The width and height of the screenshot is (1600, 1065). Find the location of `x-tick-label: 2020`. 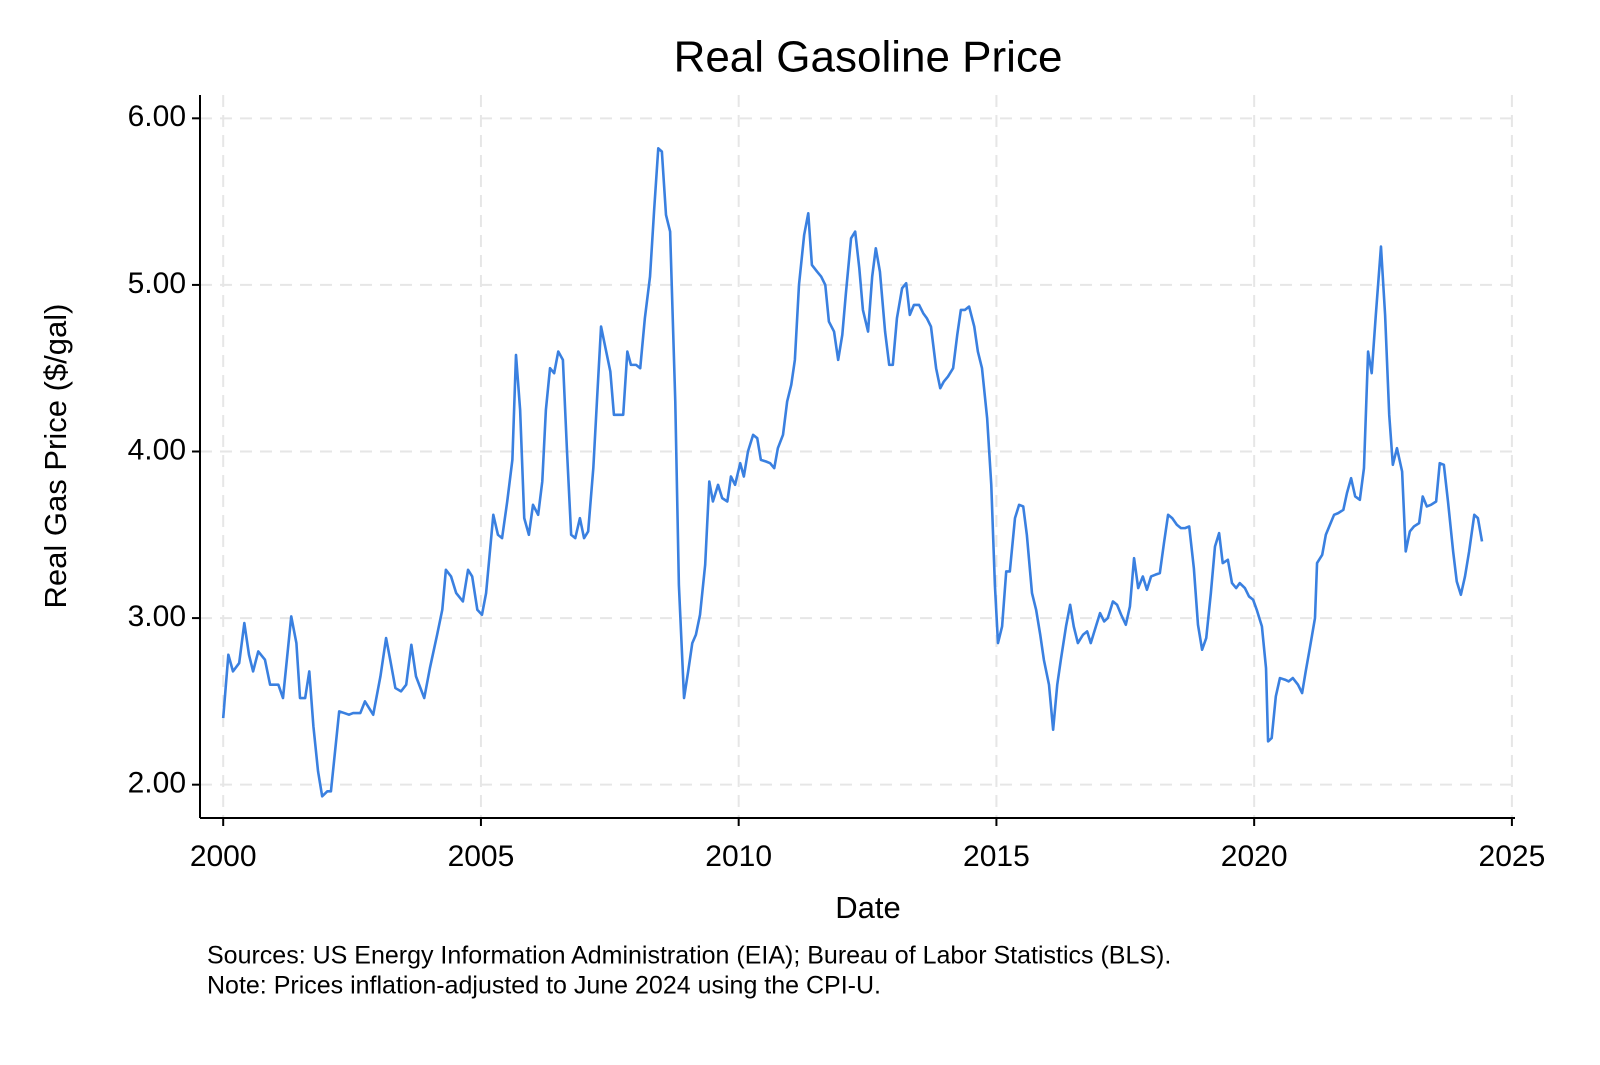

x-tick-label: 2020 is located at coordinates (1254, 856).